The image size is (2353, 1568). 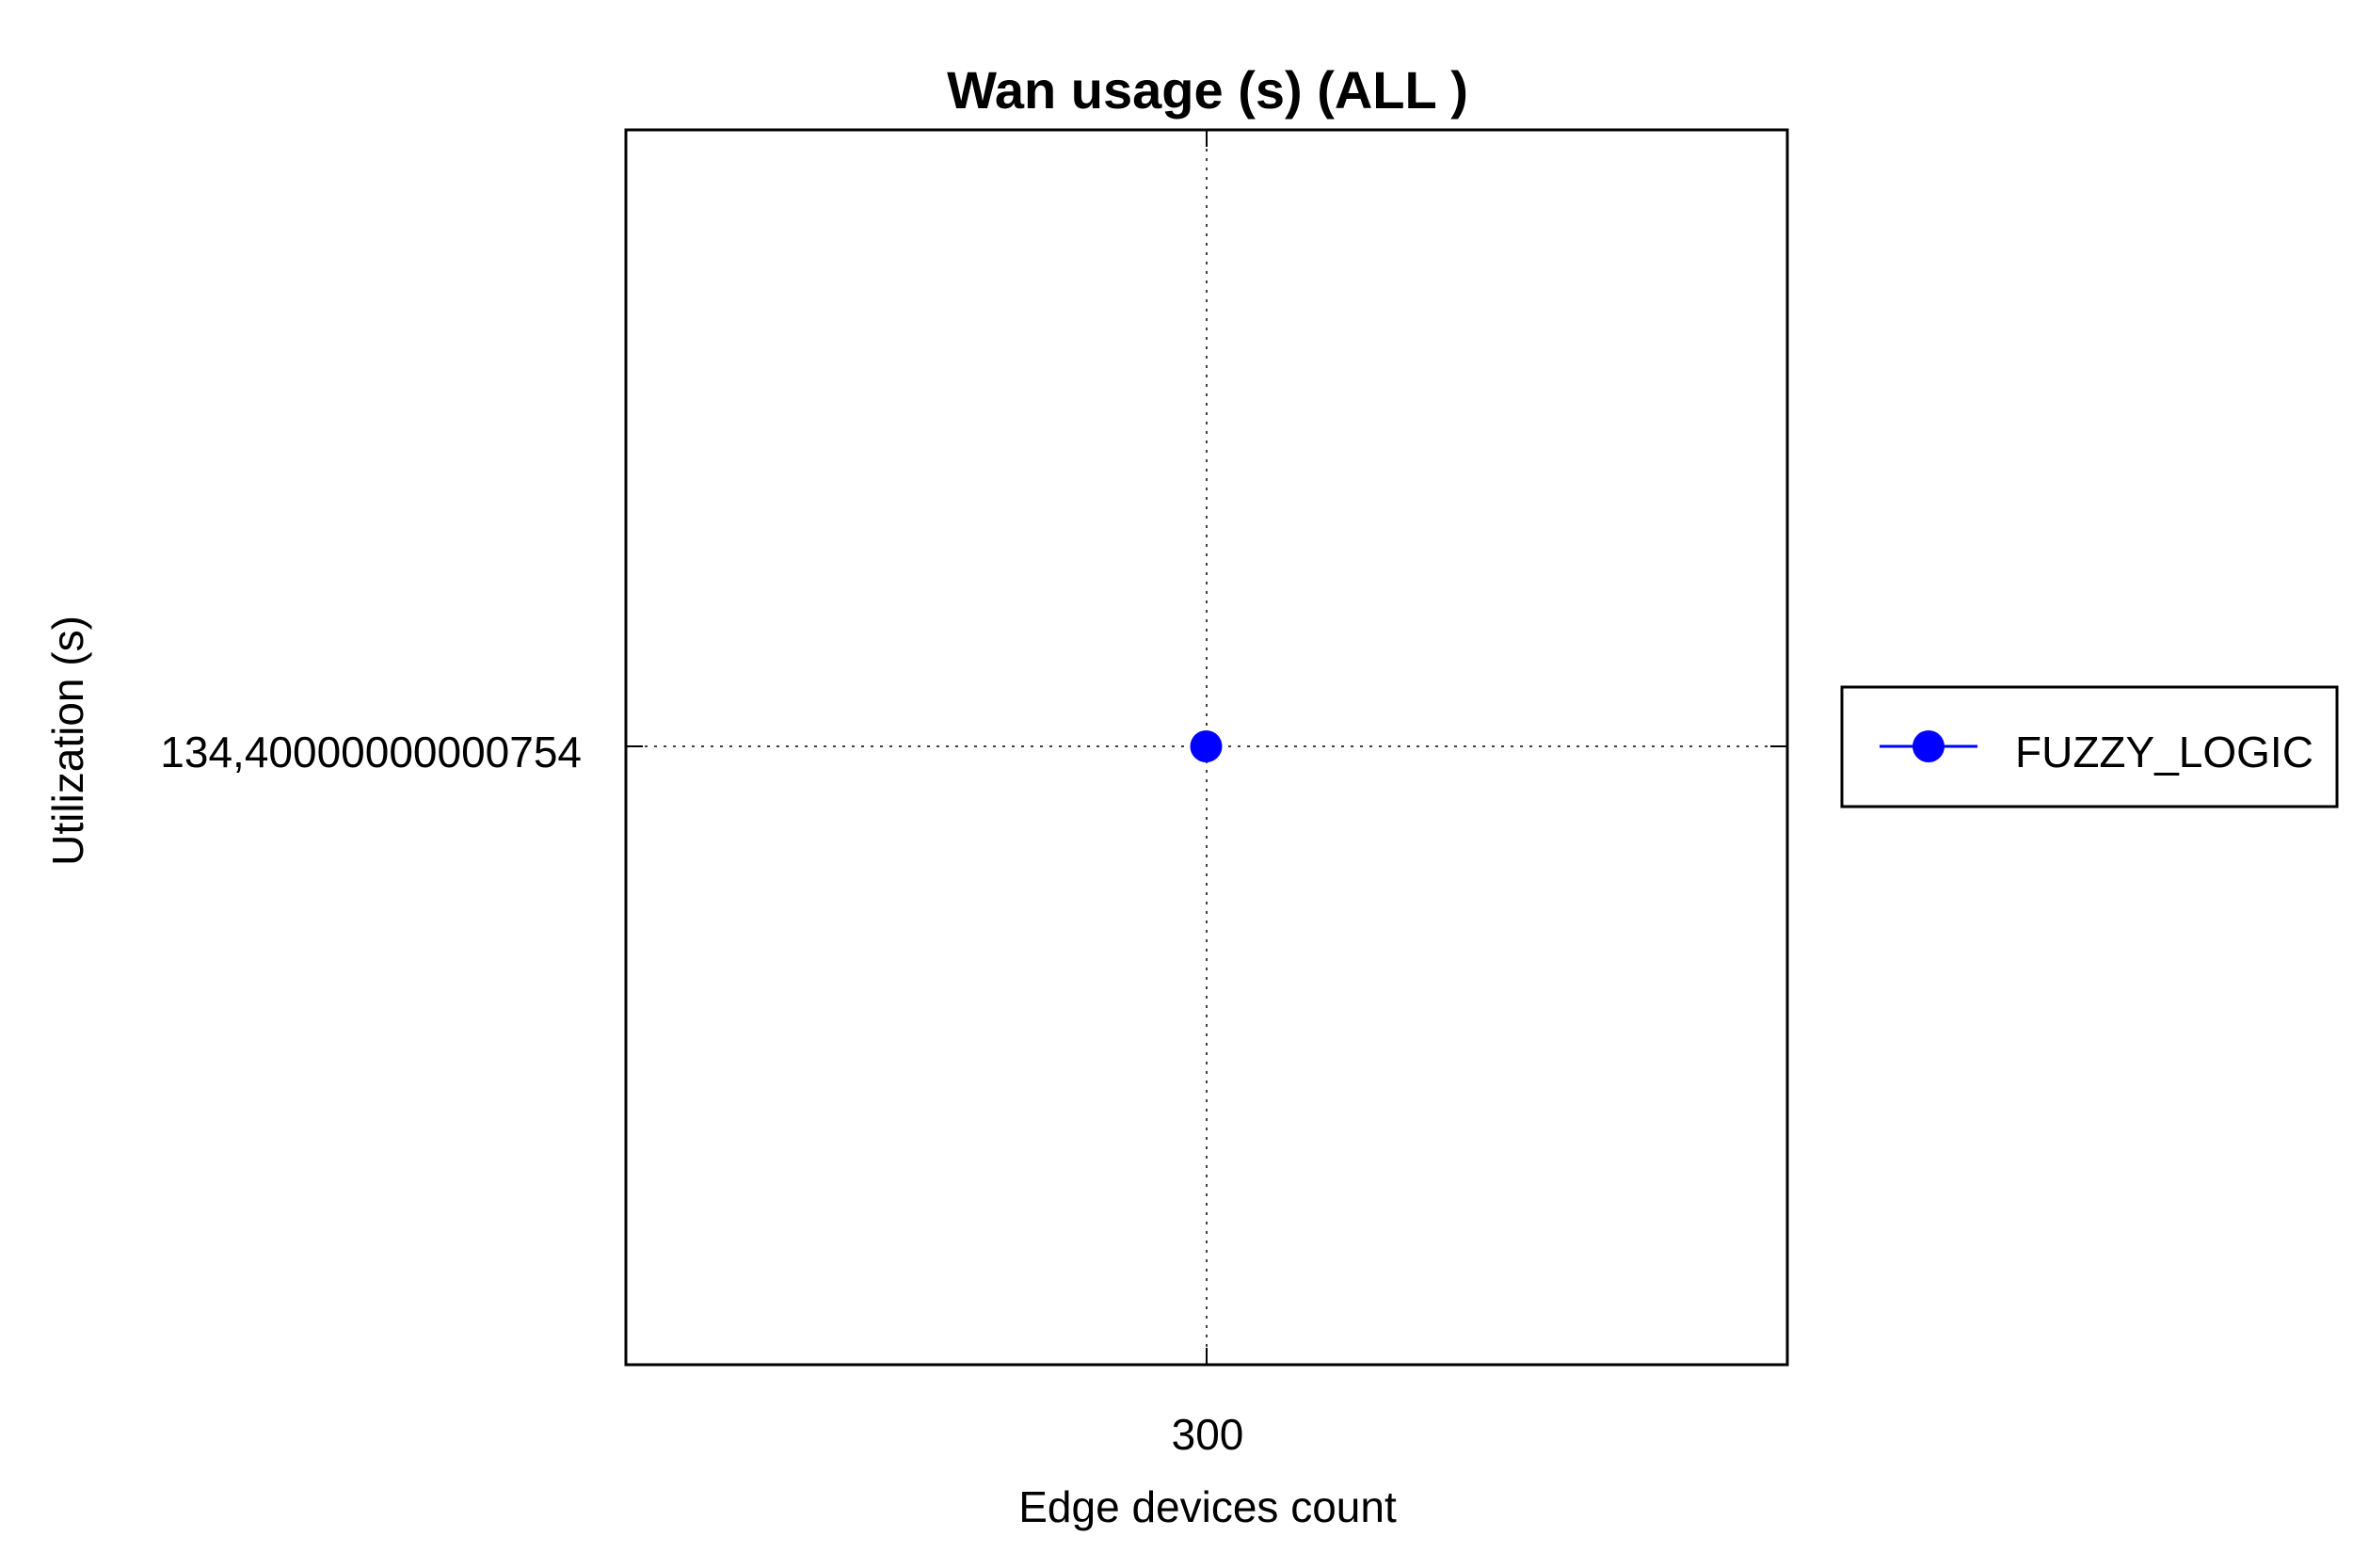 I want to click on x-axis-label: Edge devices count, so click(x=1208, y=1506).